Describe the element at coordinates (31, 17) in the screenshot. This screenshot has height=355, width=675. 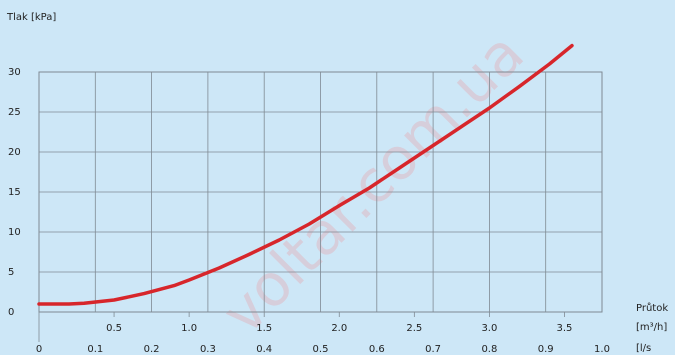
I see `y-axis-title: Tlak [kPa]` at that location.